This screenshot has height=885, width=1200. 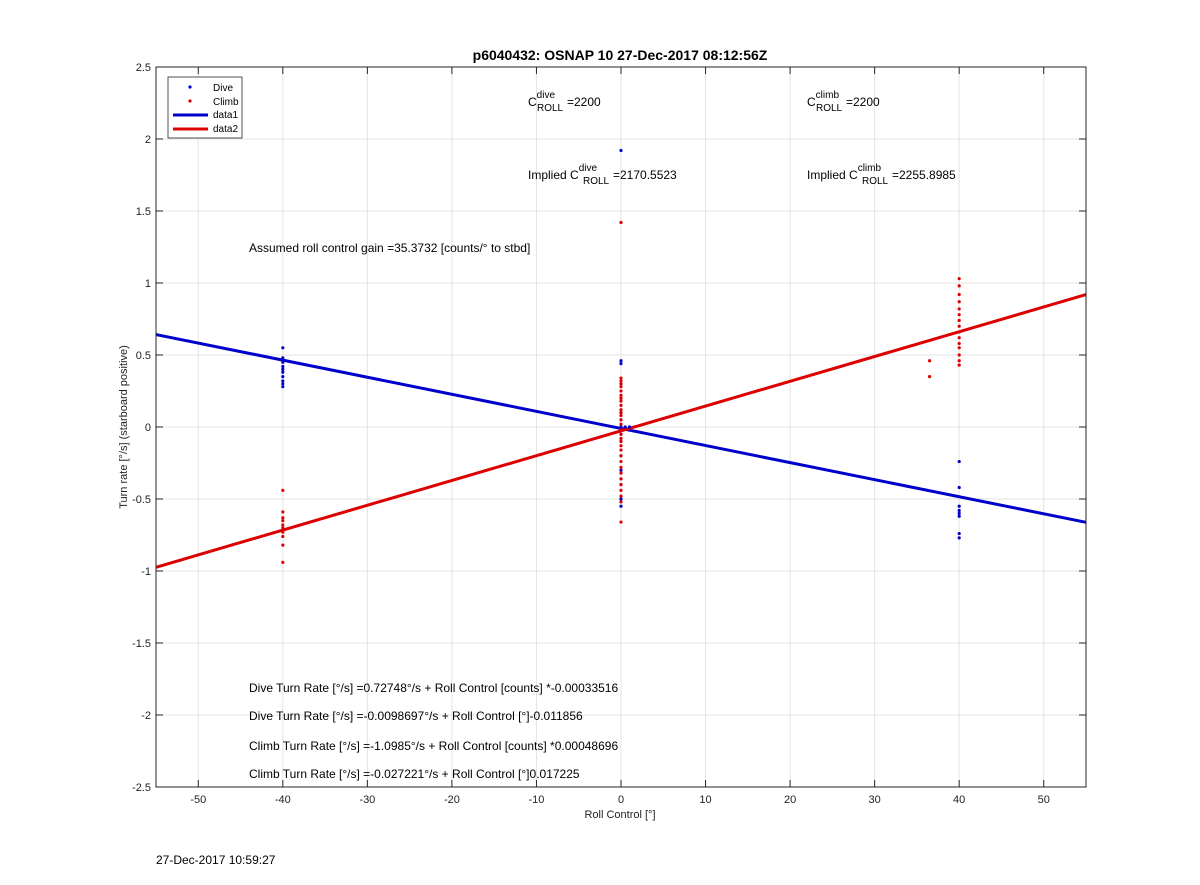 I want to click on annotation-implied-c-roll-climb: Implied Cclimb ROLL =2255.8985, so click(x=881, y=175).